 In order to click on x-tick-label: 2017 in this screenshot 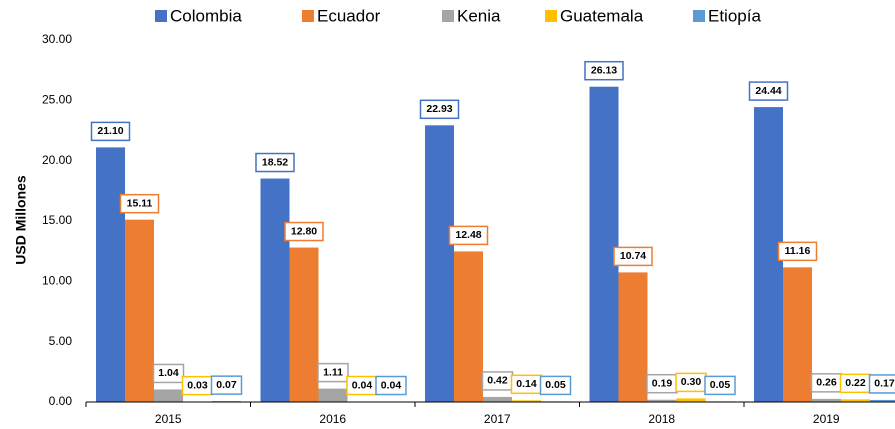, I will do `click(497, 419)`.